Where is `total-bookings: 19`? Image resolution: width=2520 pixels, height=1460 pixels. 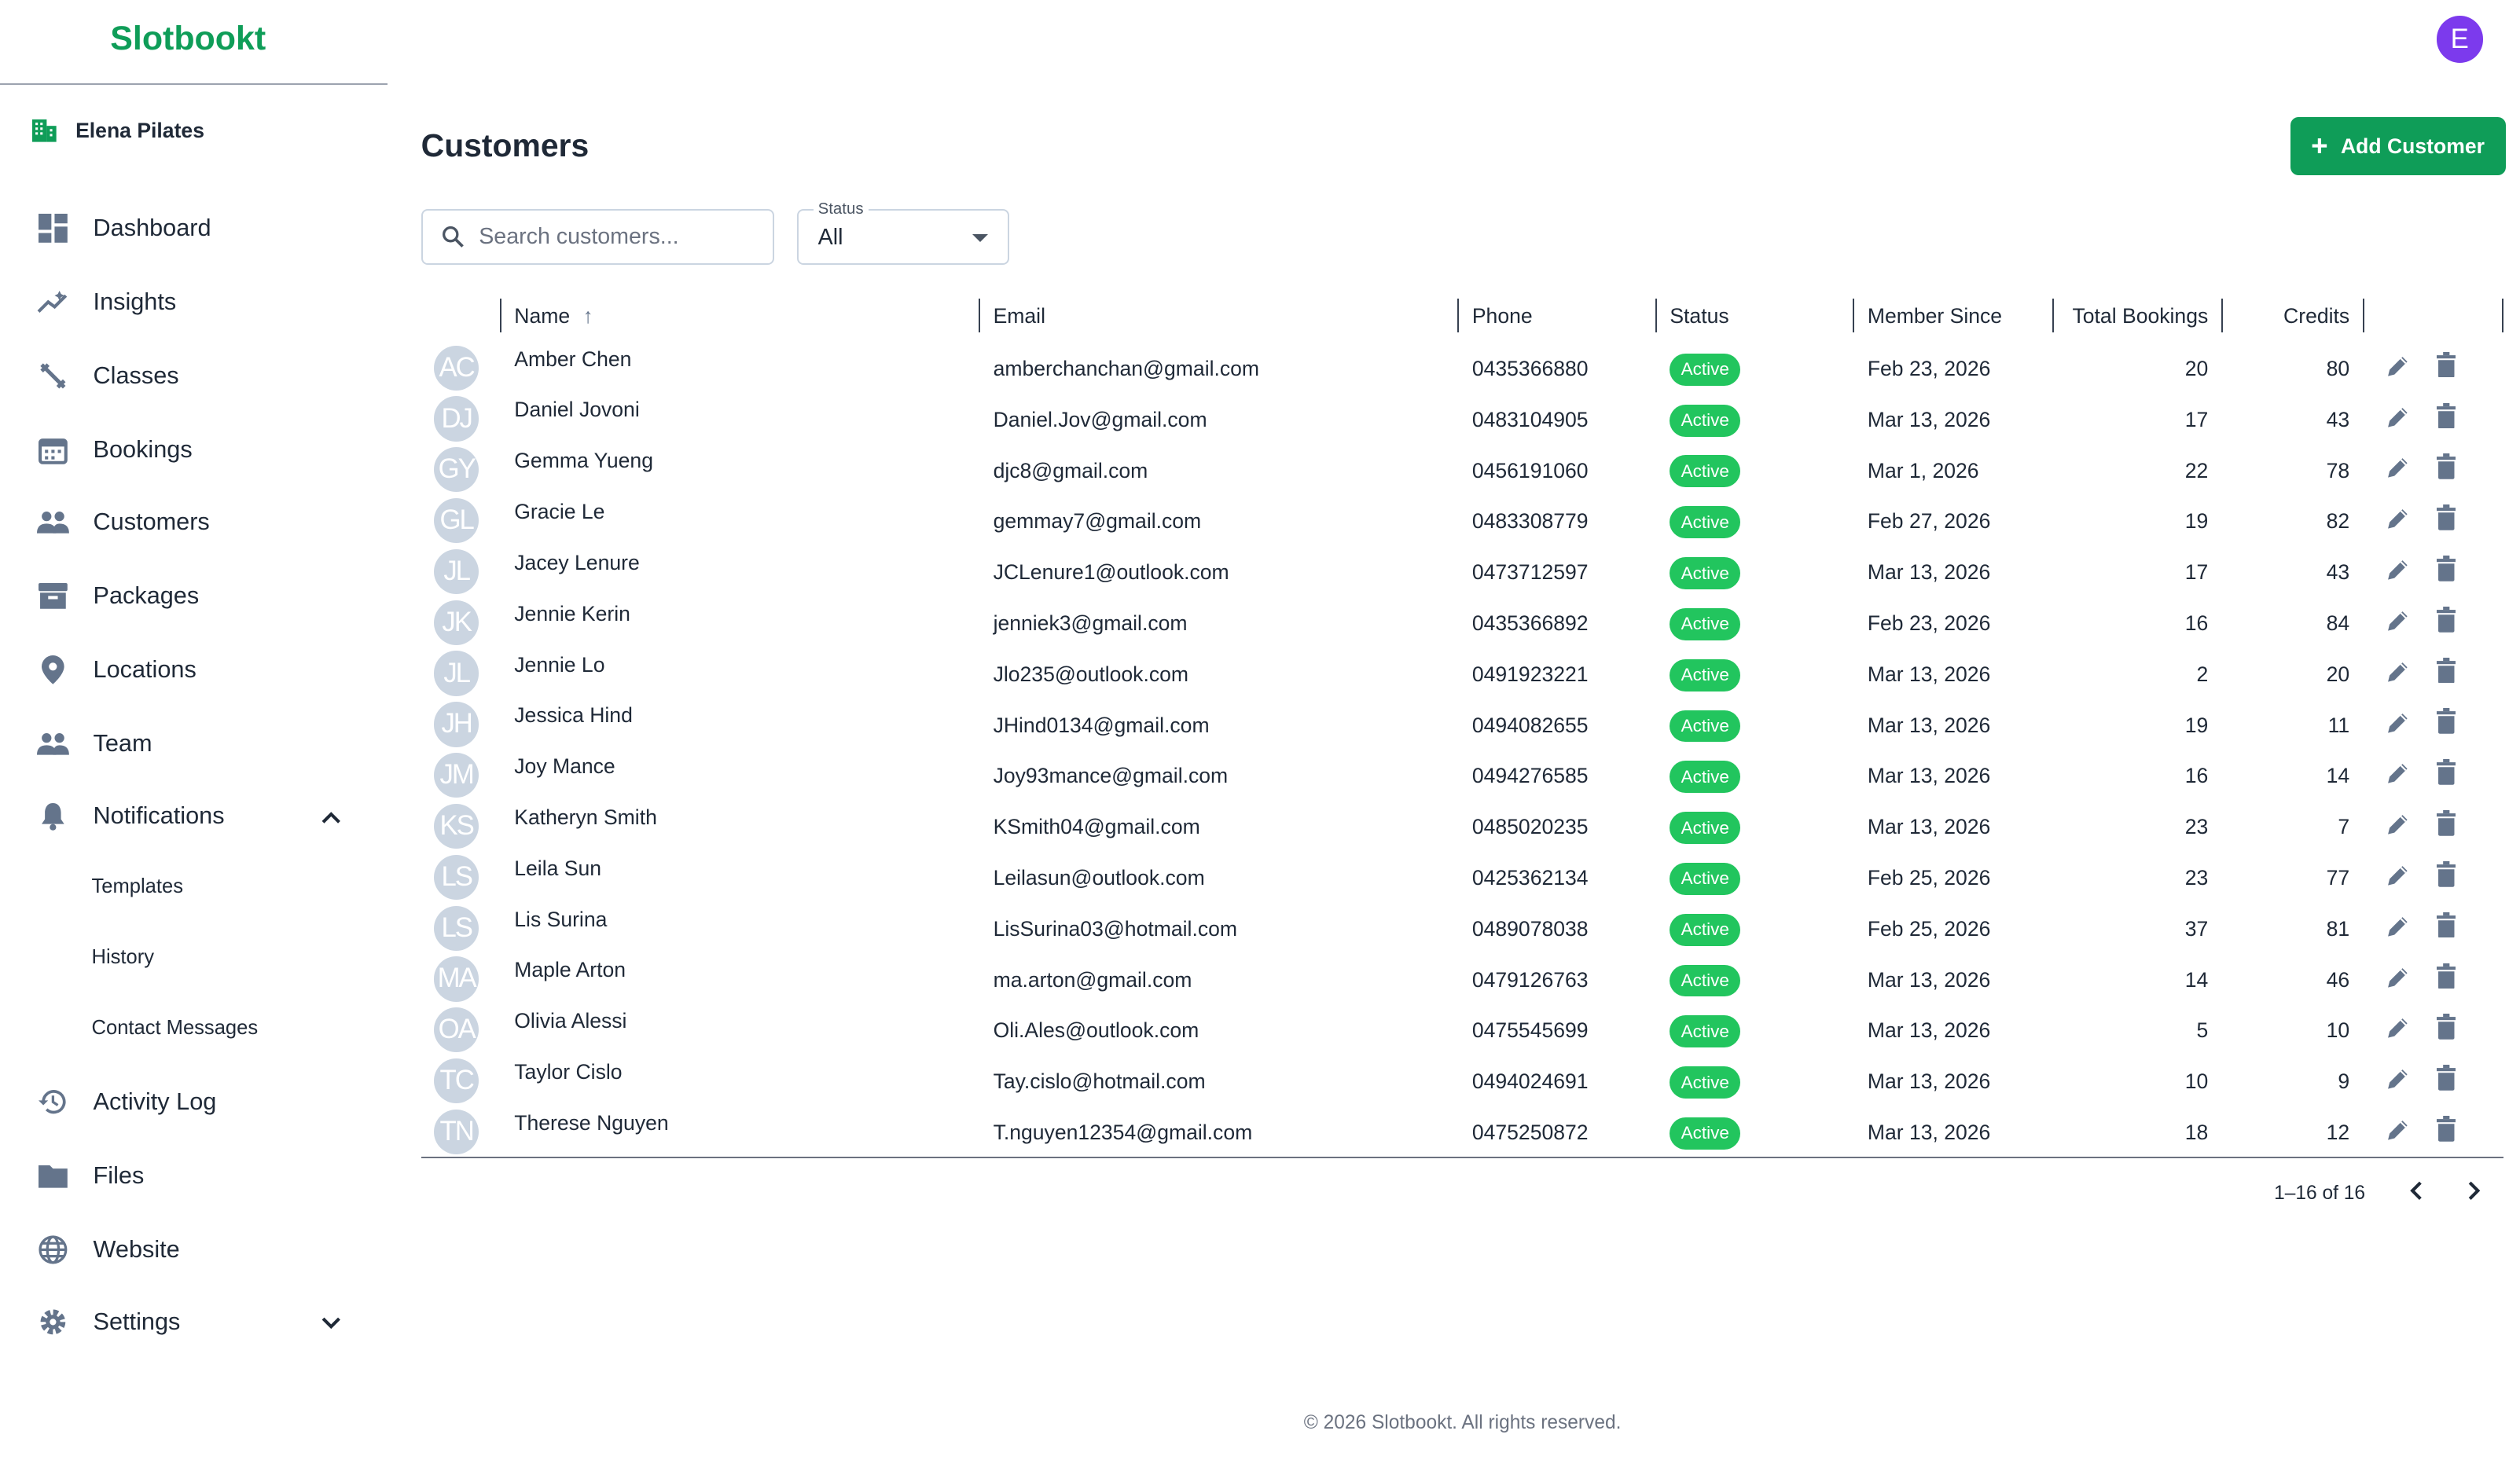
total-bookings: 19 is located at coordinates (2196, 725).